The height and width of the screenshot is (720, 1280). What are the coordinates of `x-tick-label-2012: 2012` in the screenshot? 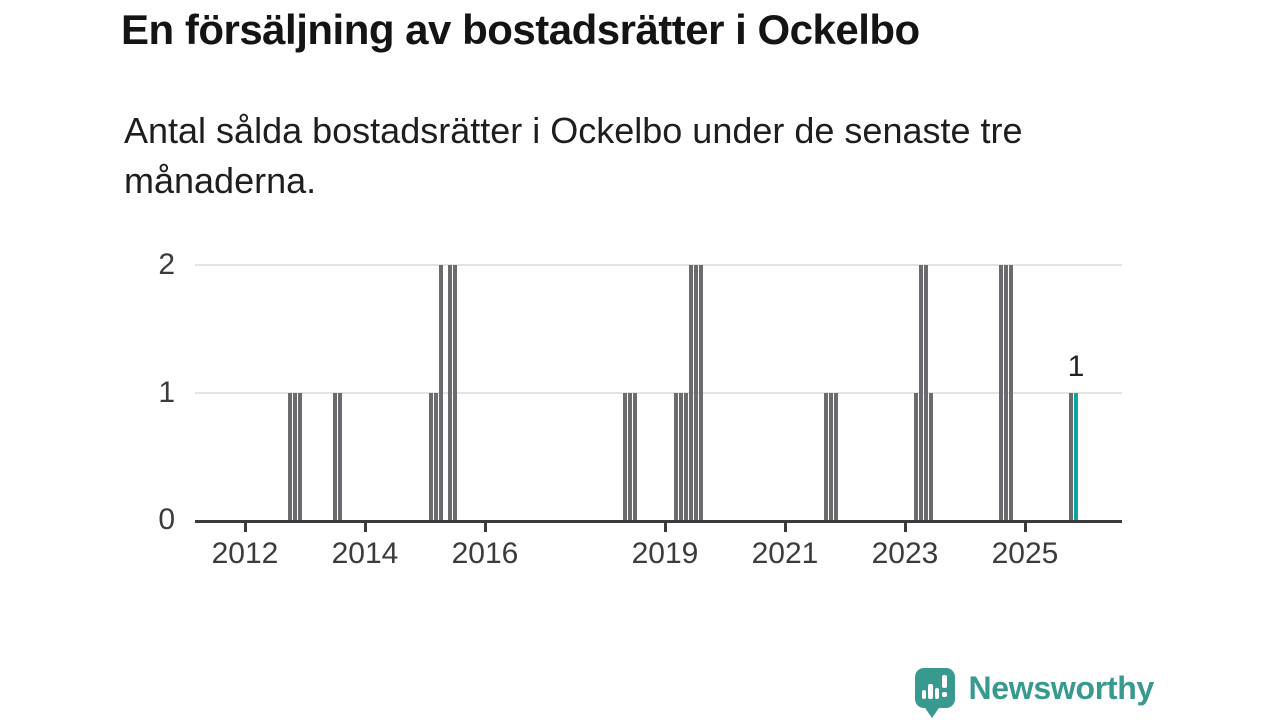 It's located at (245, 553).